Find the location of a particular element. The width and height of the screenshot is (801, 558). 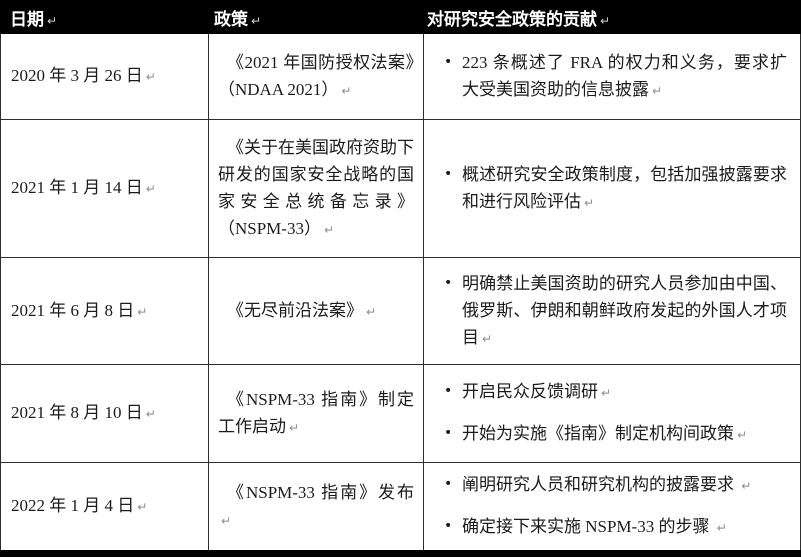

list-item: • 开启民众反馈调研 ↵ is located at coordinates (605, 392).